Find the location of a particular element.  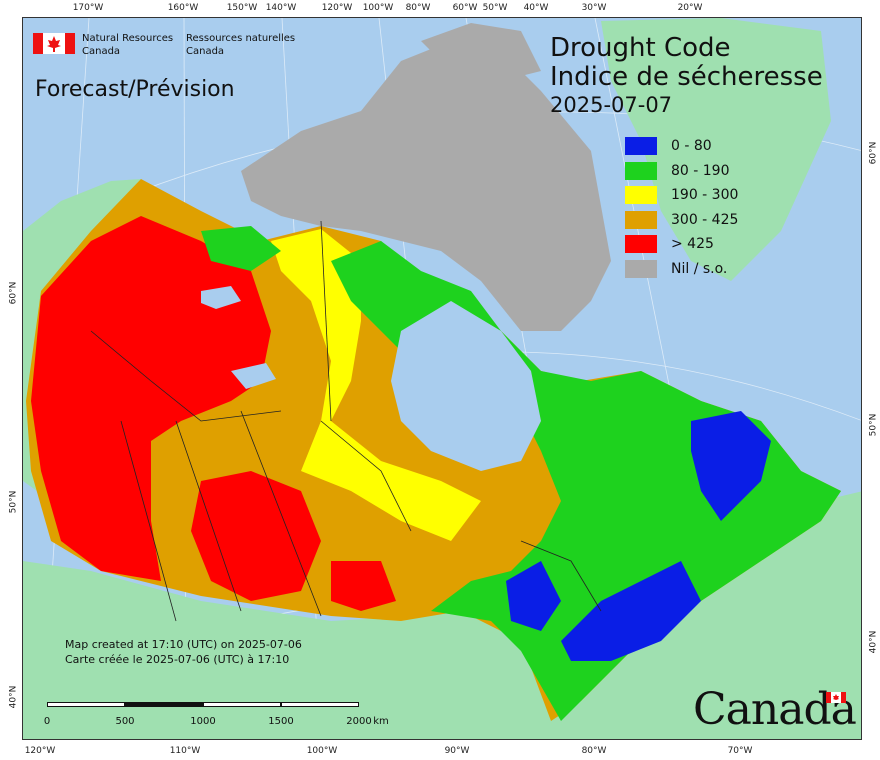

drought-extreme-south is located at coordinates (363, 586).